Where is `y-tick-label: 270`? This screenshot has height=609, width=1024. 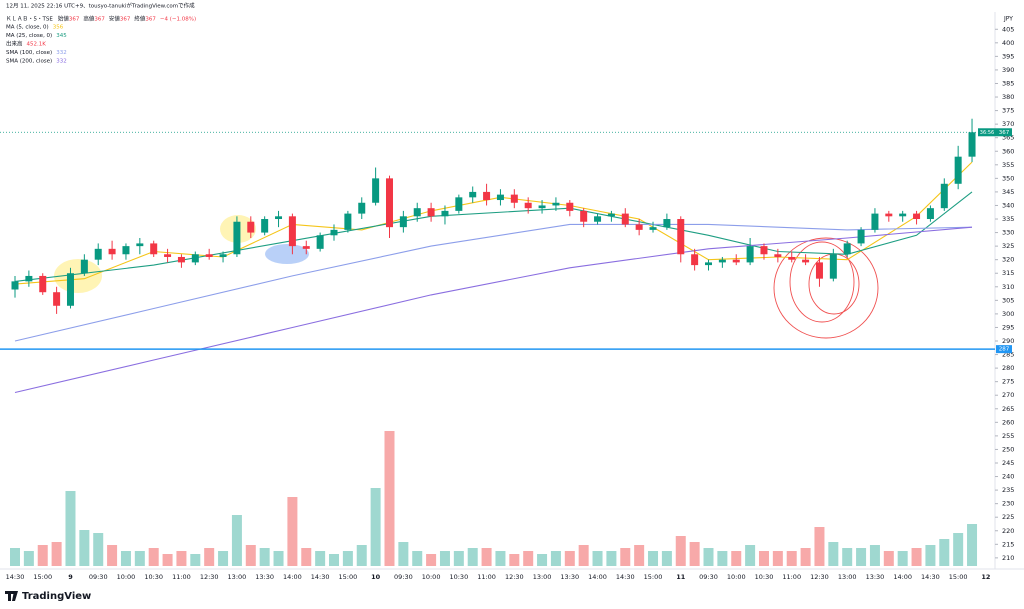
y-tick-label: 270 is located at coordinates (1008, 395).